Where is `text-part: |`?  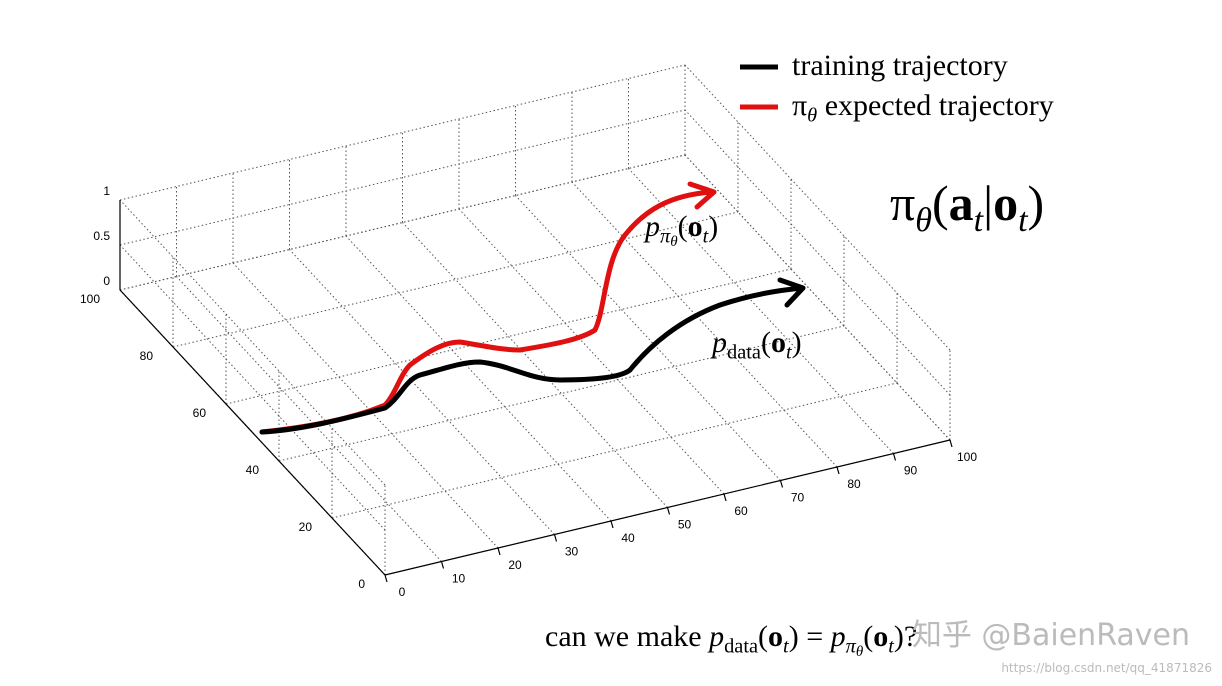
text-part: | is located at coordinates (988, 203).